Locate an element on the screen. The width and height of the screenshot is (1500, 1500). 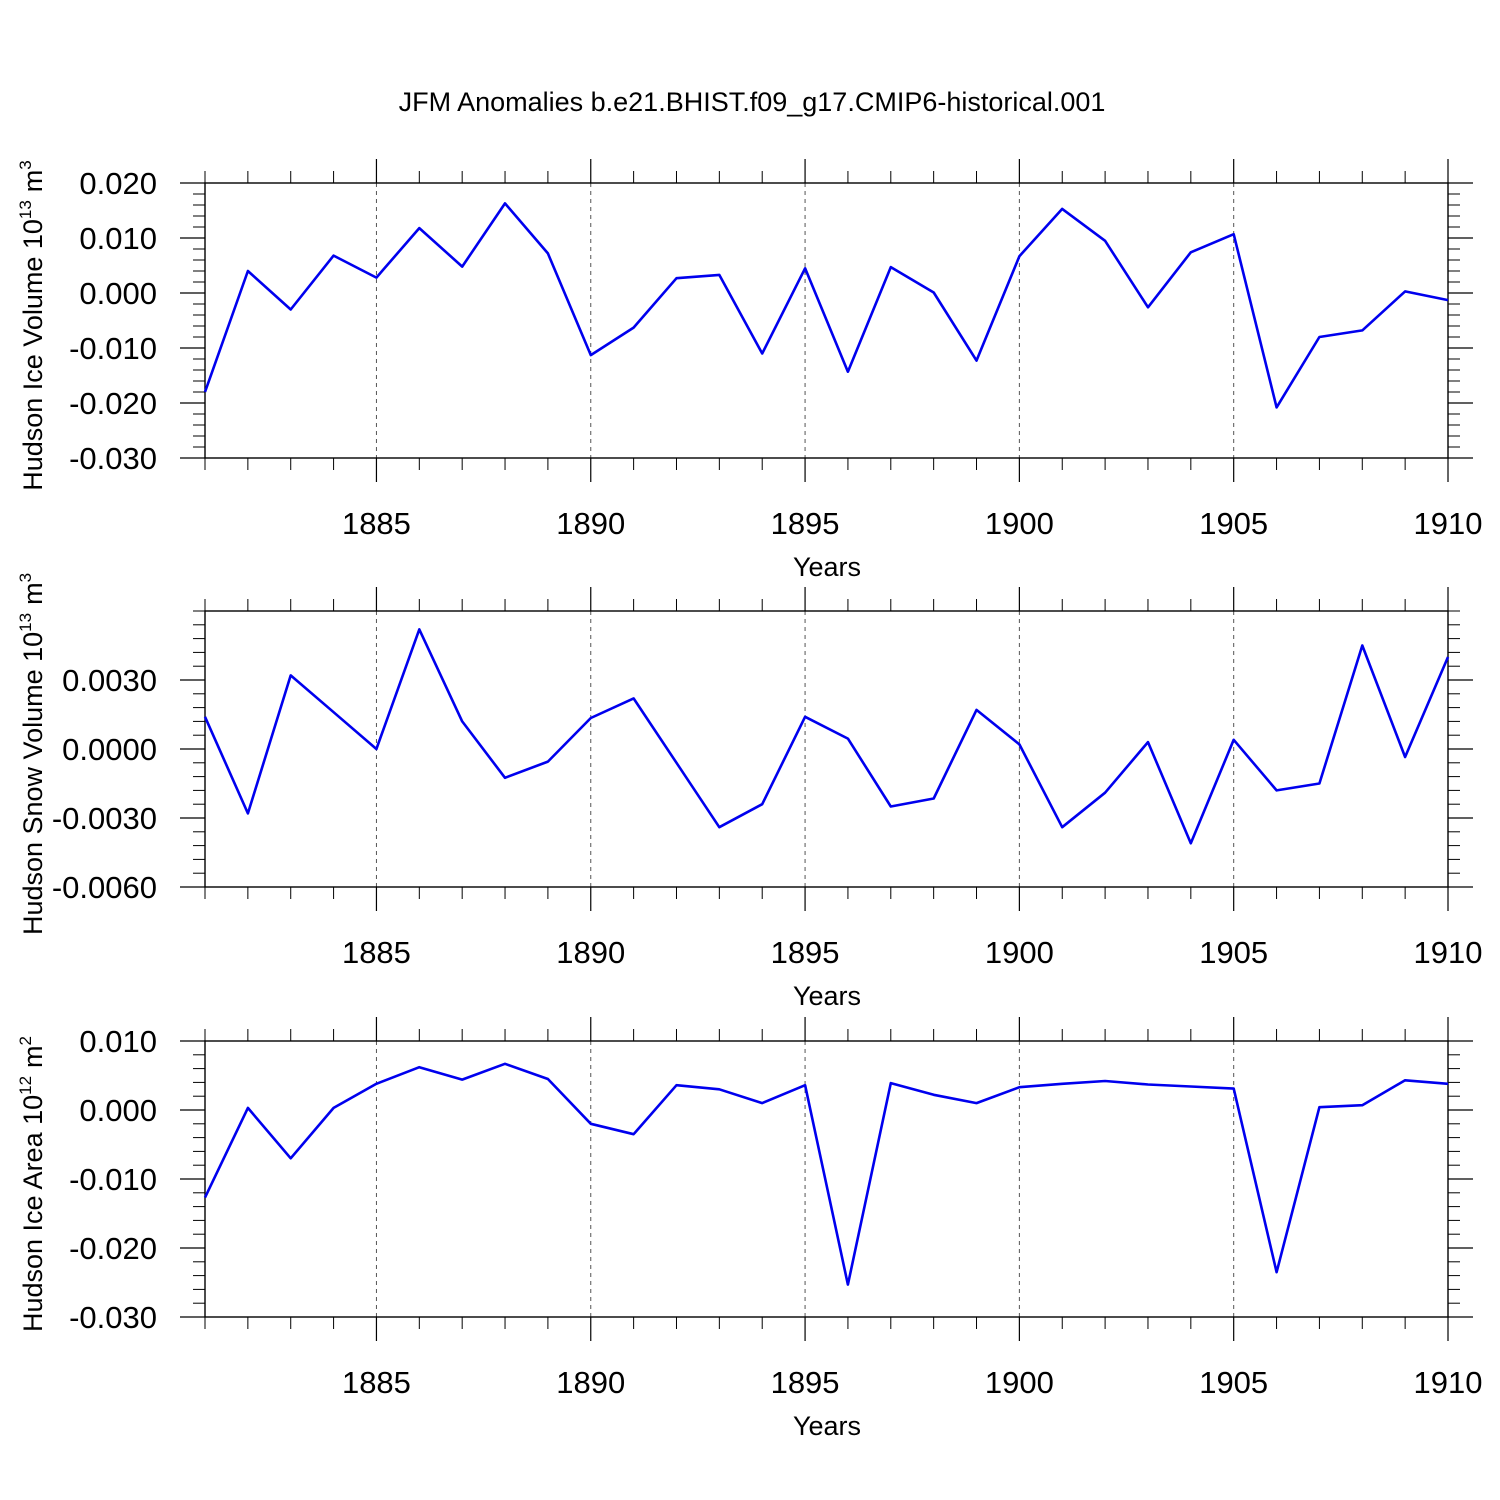
y-axis-label-exponent: 12 is located at coordinates (25, 1085).